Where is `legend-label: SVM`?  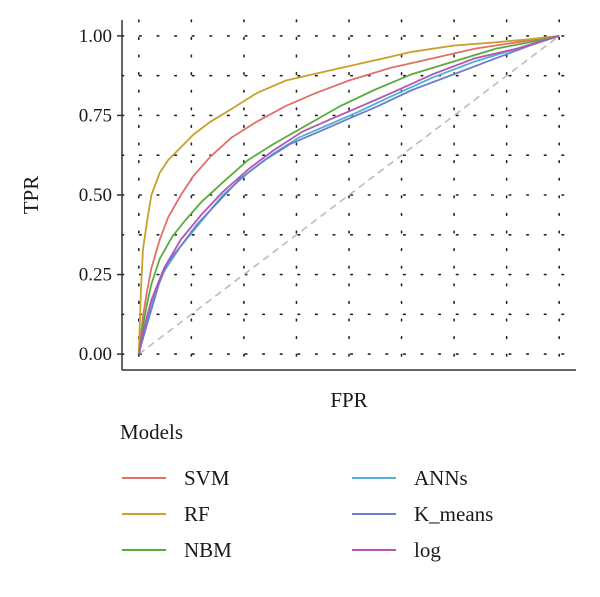 legend-label: SVM is located at coordinates (207, 477).